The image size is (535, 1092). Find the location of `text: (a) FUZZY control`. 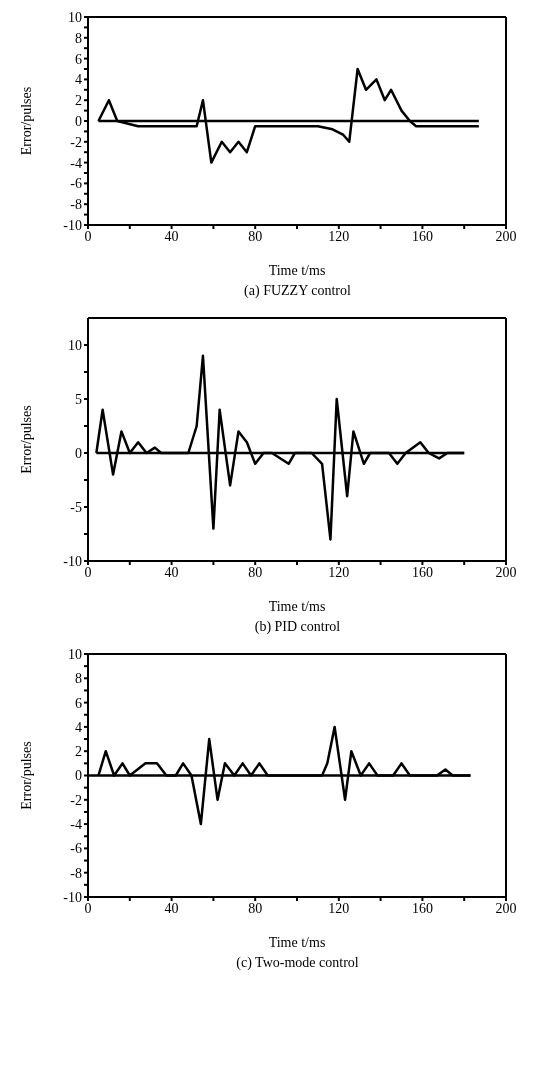

text: (a) FUZZY control is located at coordinates (297, 291).